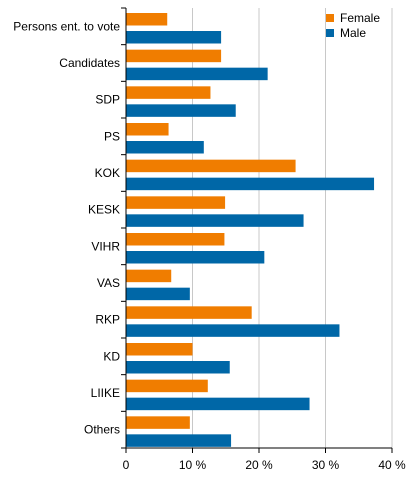  What do you see at coordinates (259, 465) in the screenshot?
I see `x-tick-label: 20 %` at bounding box center [259, 465].